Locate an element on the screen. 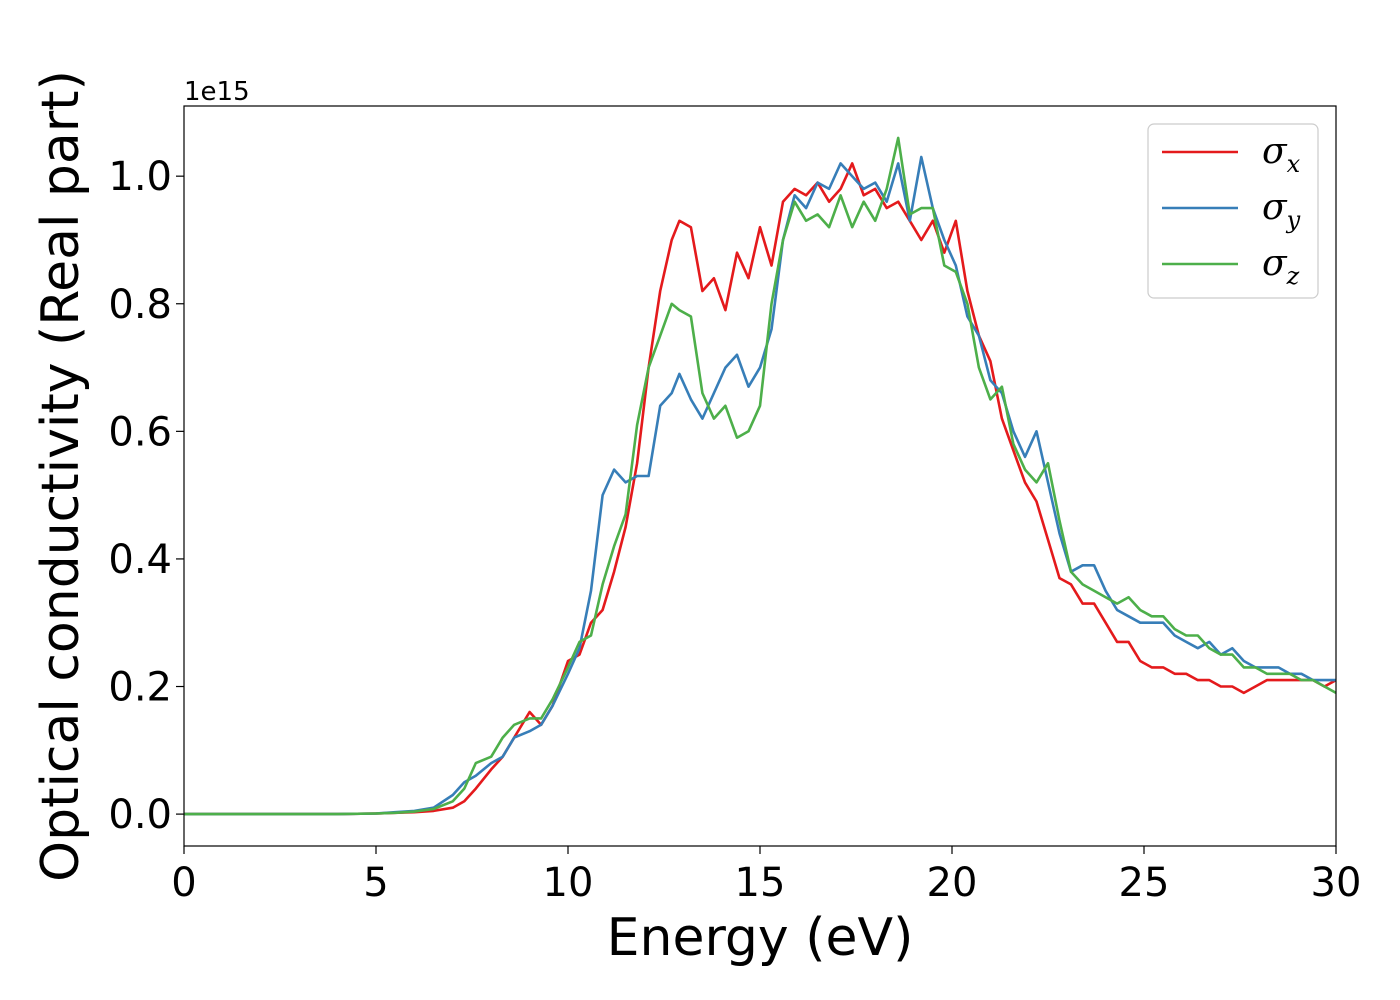 This screenshot has height=1000, width=1400. y-axis-ticks: 0.0 0.2 0.4 0.6 0.8 1.0 is located at coordinates (146, 496).